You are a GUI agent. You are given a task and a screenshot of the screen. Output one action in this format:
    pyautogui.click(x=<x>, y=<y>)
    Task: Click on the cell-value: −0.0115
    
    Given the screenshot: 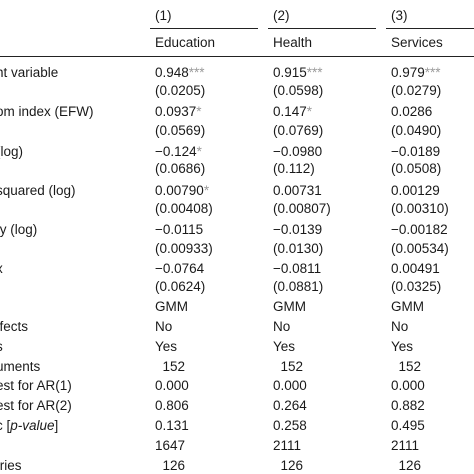 What is the action you would take?
    pyautogui.click(x=179, y=229)
    